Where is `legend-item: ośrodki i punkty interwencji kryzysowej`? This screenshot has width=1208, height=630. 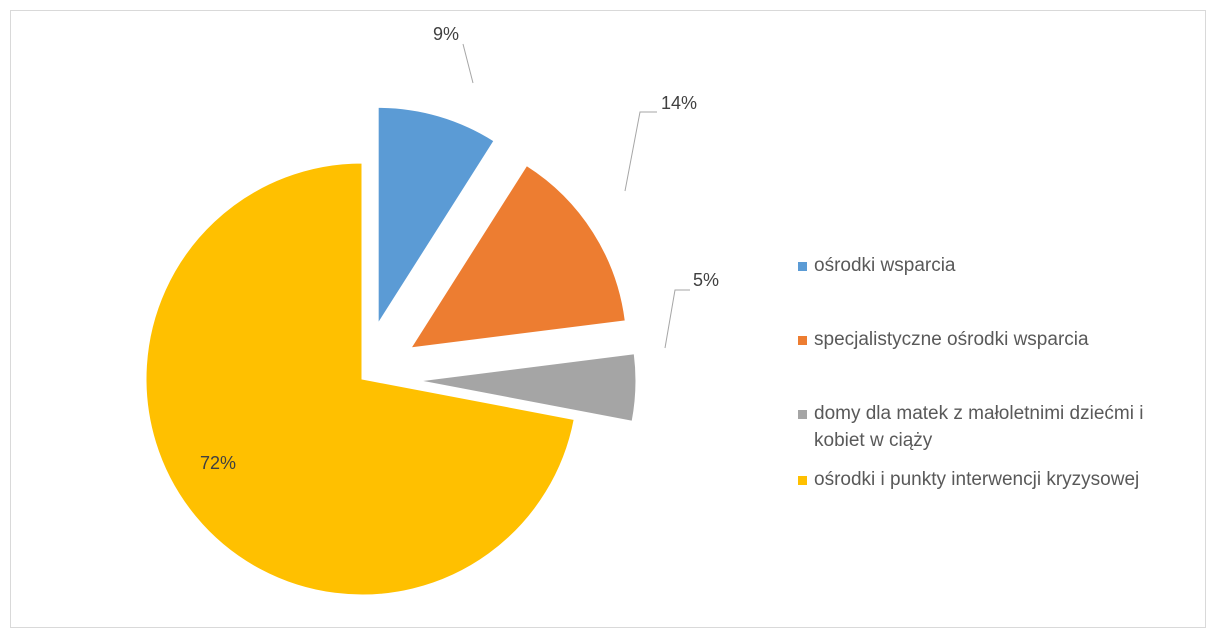 legend-item: ośrodki i punkty interwencji kryzysowej is located at coordinates (998, 479).